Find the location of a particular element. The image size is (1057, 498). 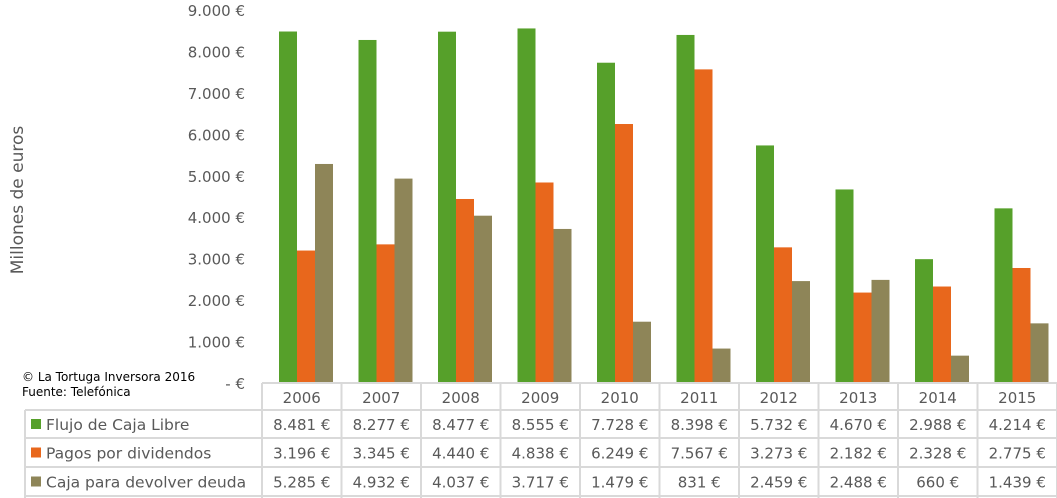

y-axis-label: Millones de euros is located at coordinates (18, 200).